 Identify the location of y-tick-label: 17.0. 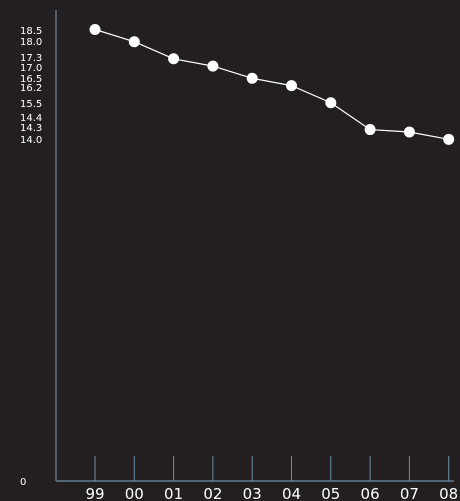
(31, 68).